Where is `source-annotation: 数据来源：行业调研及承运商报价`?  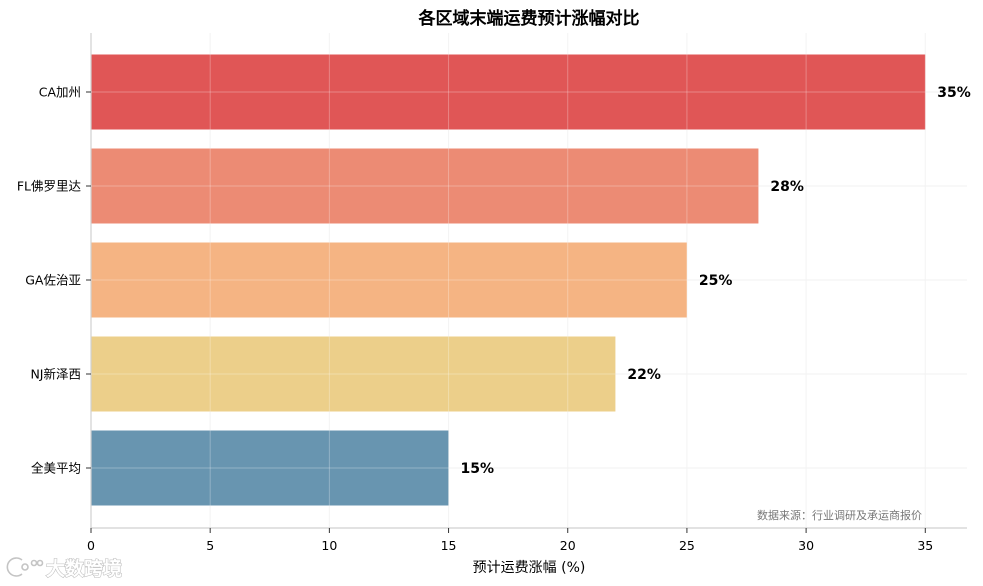 source-annotation: 数据来源：行业调研及承运商报价 is located at coordinates (839, 515).